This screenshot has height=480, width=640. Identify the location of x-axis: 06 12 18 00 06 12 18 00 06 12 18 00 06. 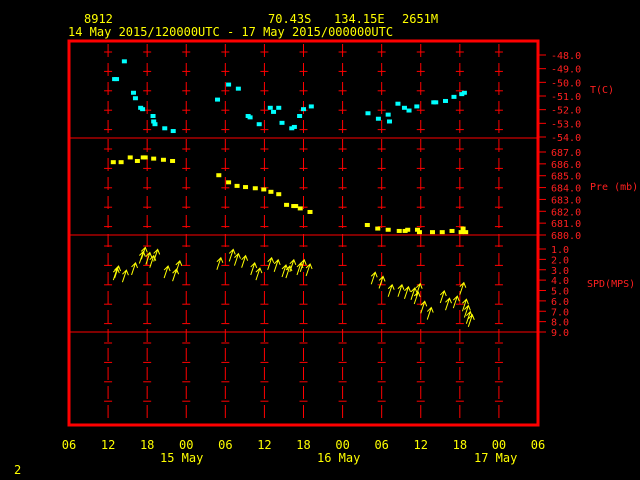
(303, 445).